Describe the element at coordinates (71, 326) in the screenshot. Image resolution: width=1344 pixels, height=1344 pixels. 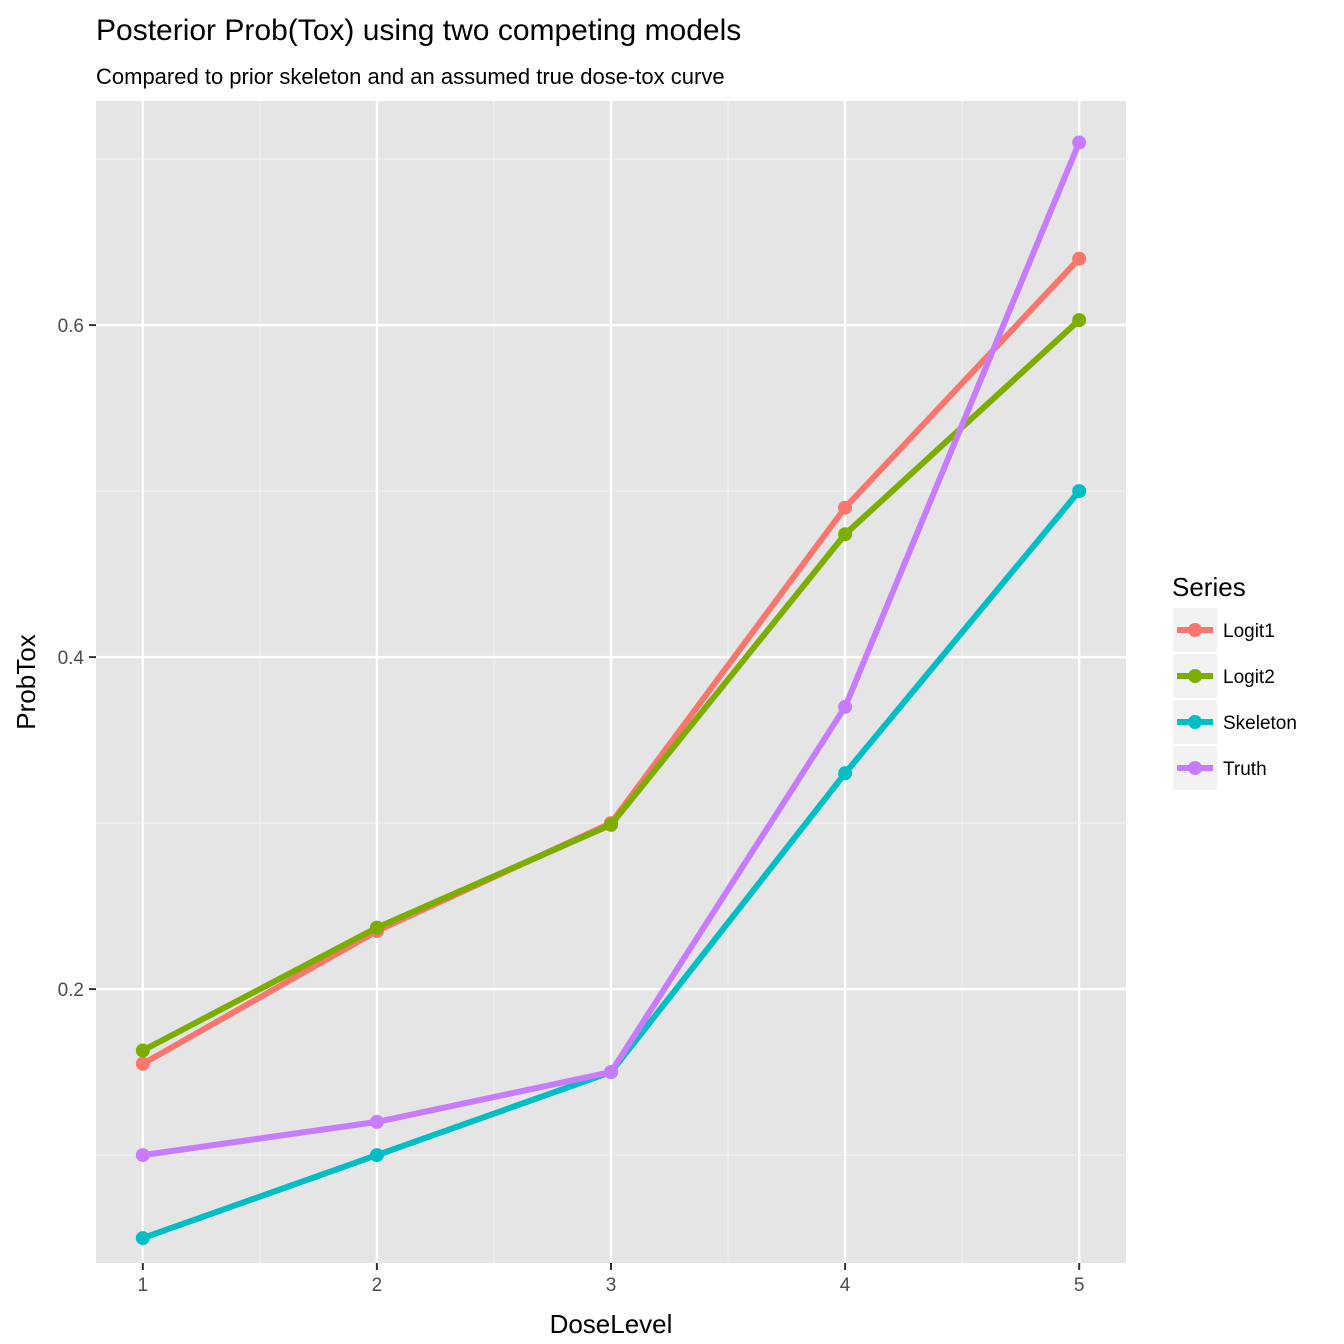
I see `y-tick-label: 0.6` at that location.